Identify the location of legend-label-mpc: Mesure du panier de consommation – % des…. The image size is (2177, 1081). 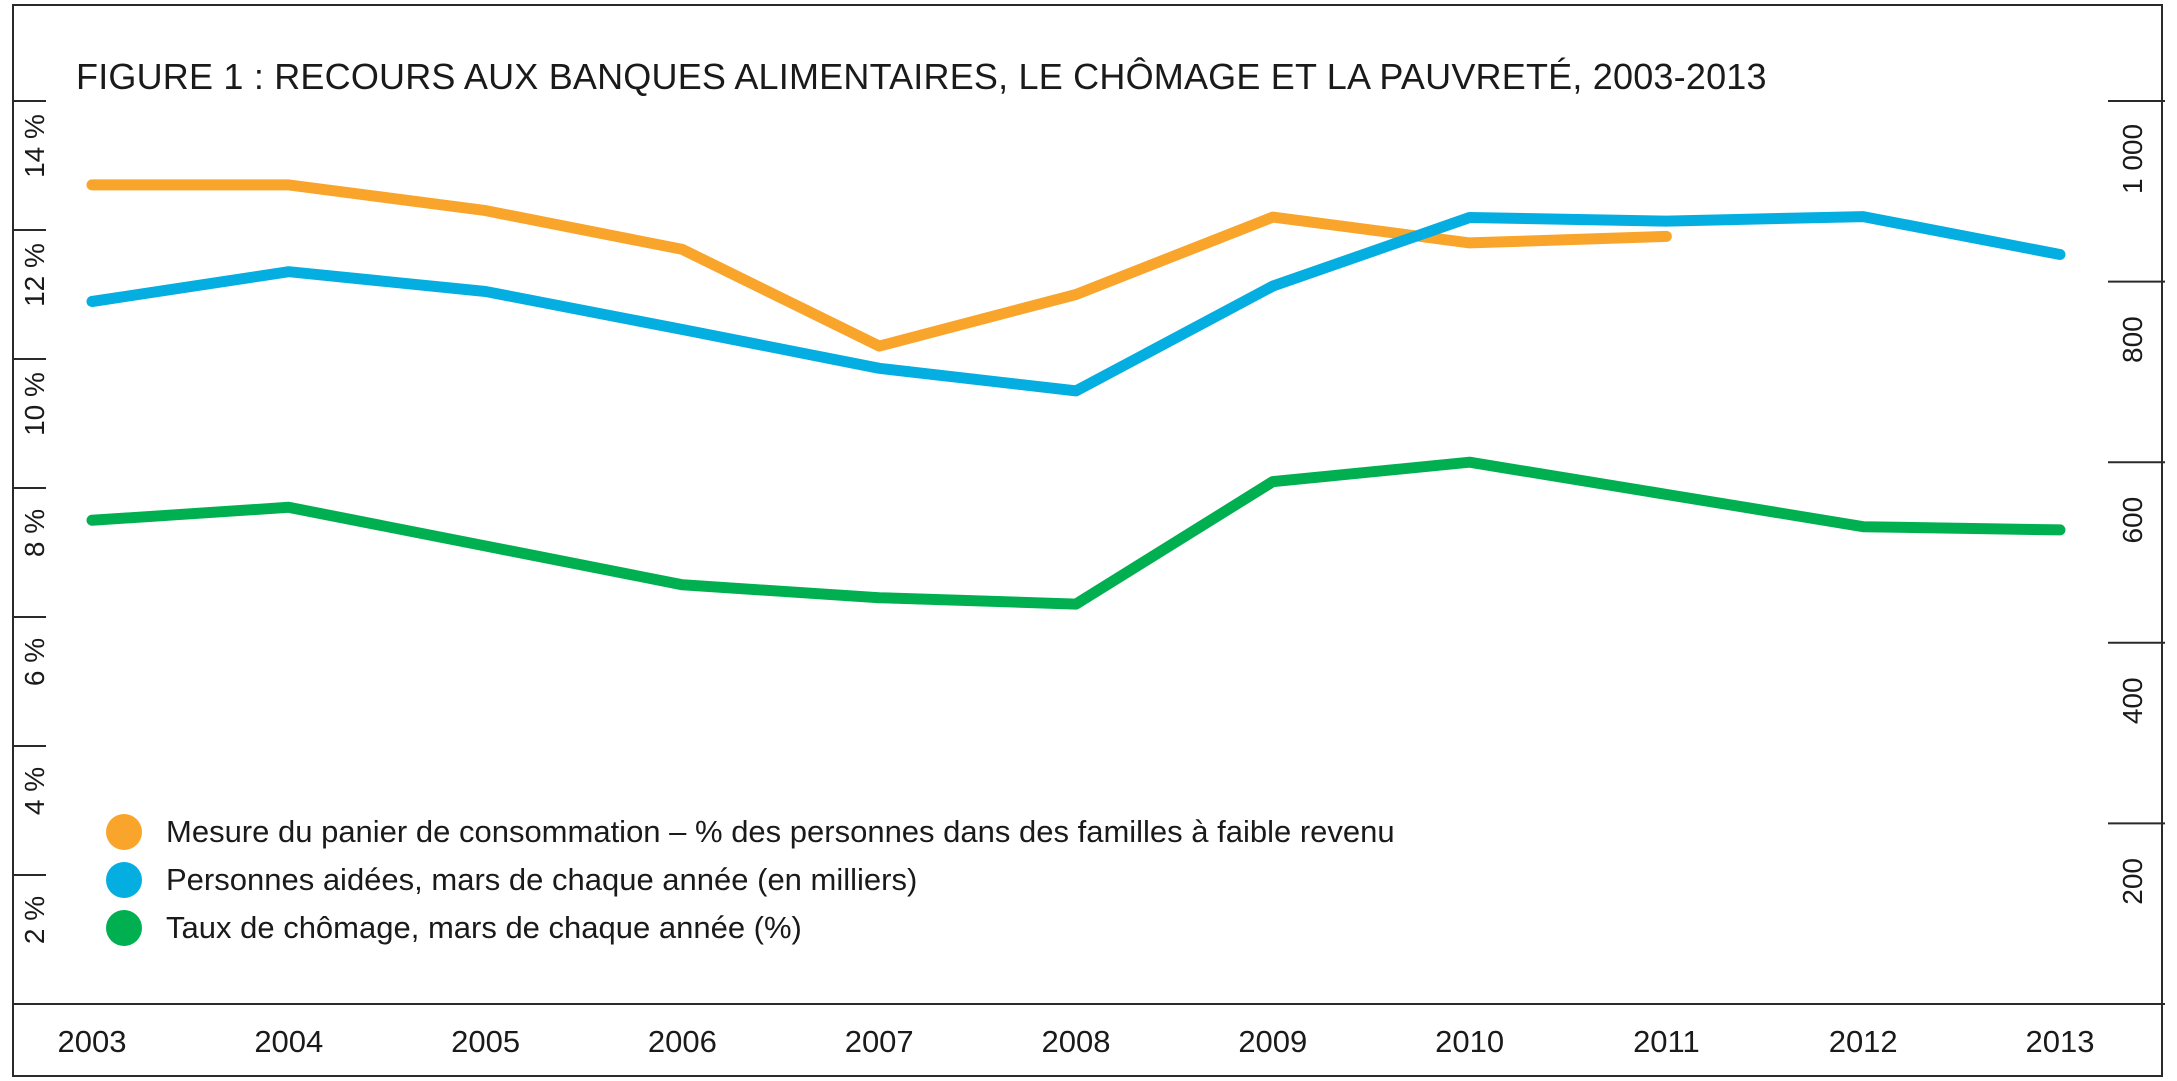
(780, 831).